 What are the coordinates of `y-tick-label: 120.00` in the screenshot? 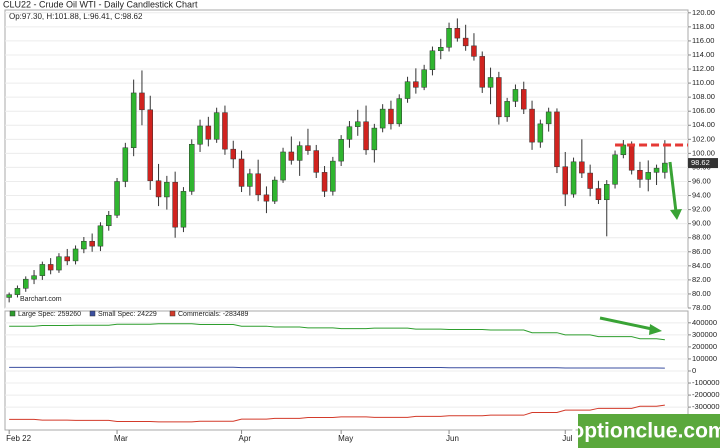 It's located at (703, 12).